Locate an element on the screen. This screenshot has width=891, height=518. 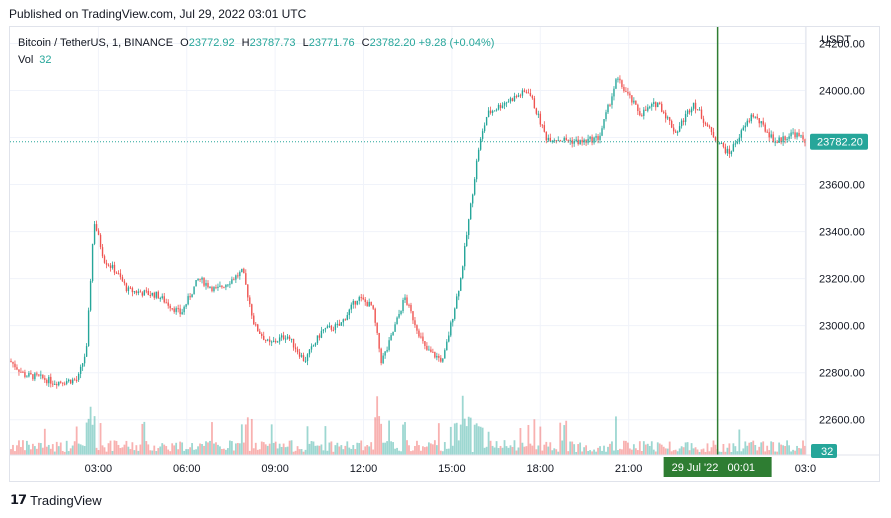
last-price-label: 23782.20 is located at coordinates (840, 143).